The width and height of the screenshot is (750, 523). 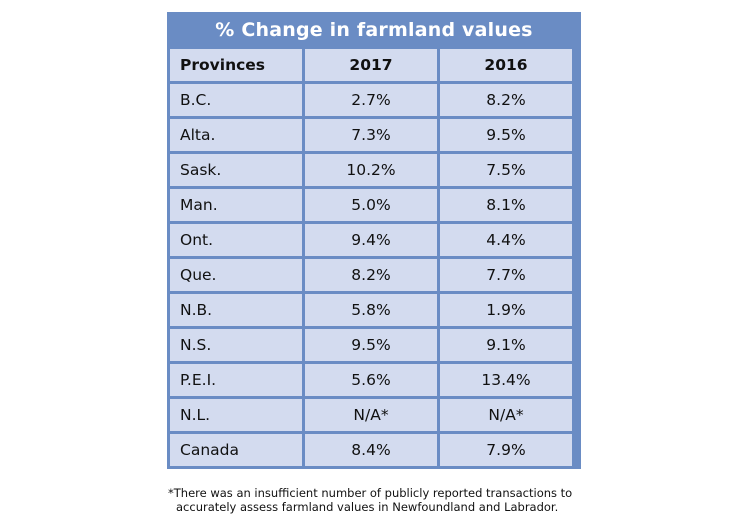 I want to click on province-cell: Sask., so click(x=236, y=170).